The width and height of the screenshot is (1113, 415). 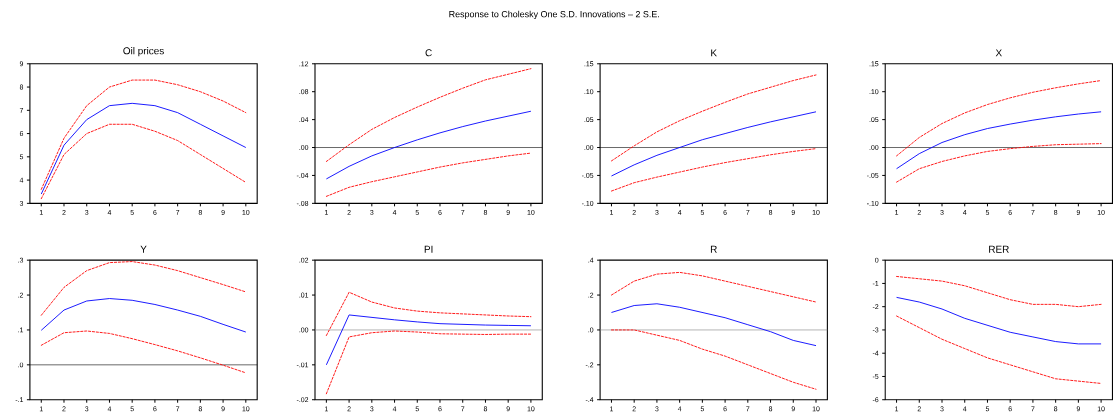 I want to click on chart-title: K, so click(x=714, y=53).